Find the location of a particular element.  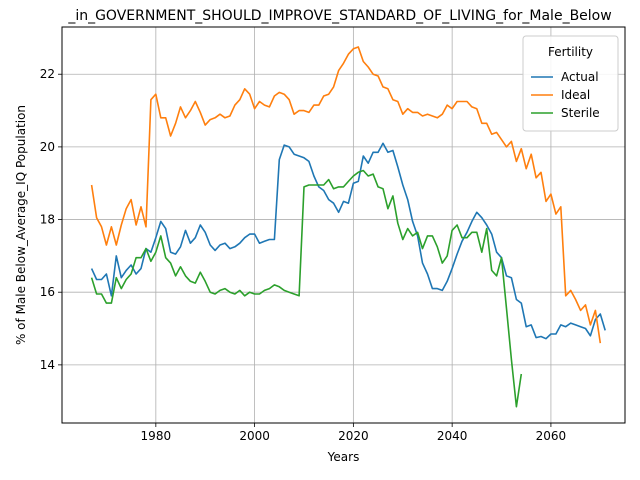

y-tick-label: 14 is located at coordinates (47, 365).